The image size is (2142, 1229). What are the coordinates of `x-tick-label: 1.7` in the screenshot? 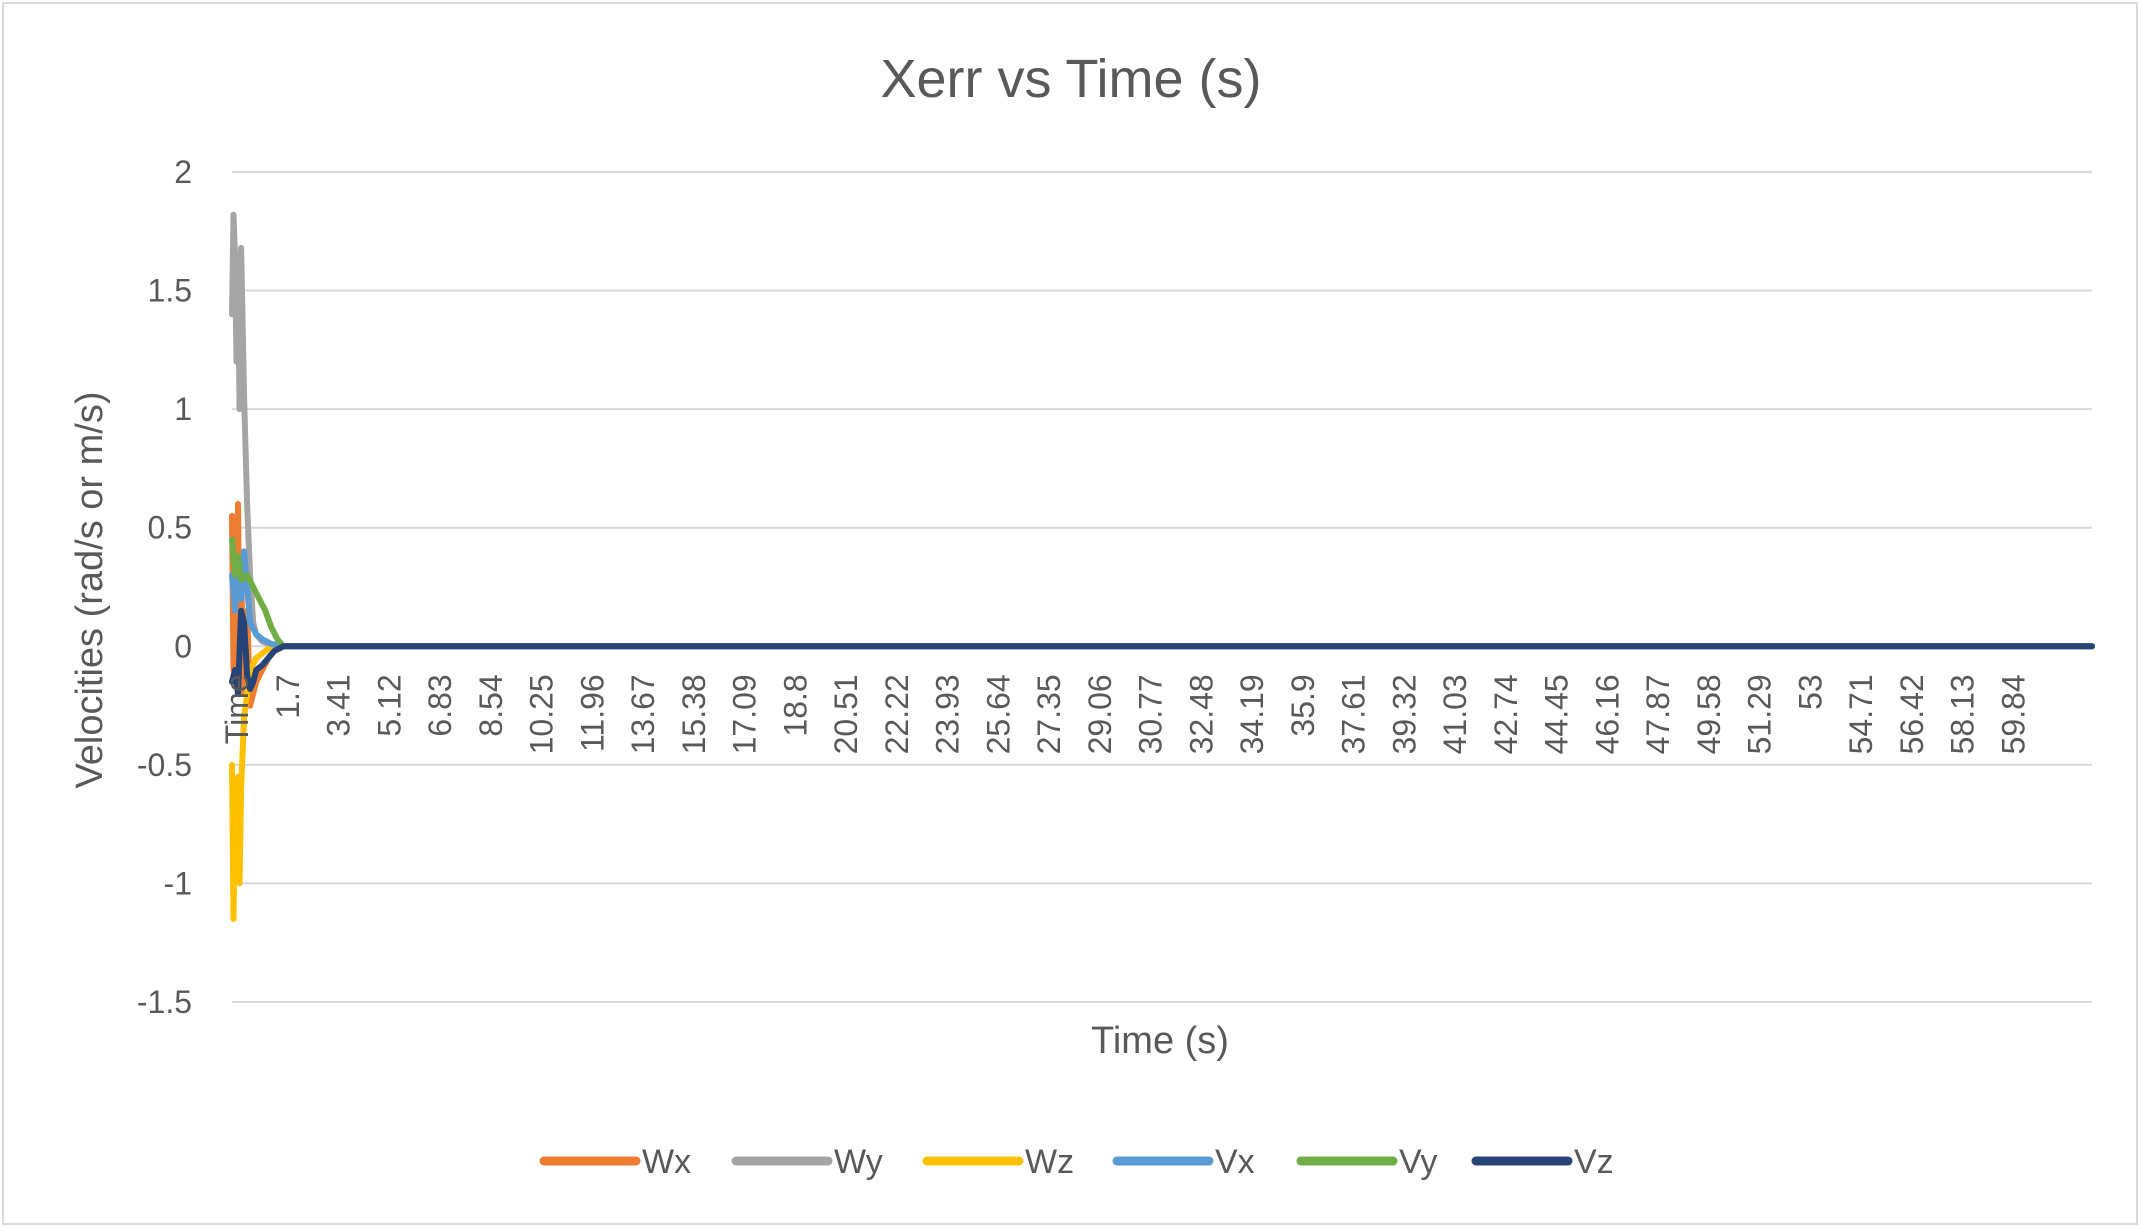 It's located at (288, 696).